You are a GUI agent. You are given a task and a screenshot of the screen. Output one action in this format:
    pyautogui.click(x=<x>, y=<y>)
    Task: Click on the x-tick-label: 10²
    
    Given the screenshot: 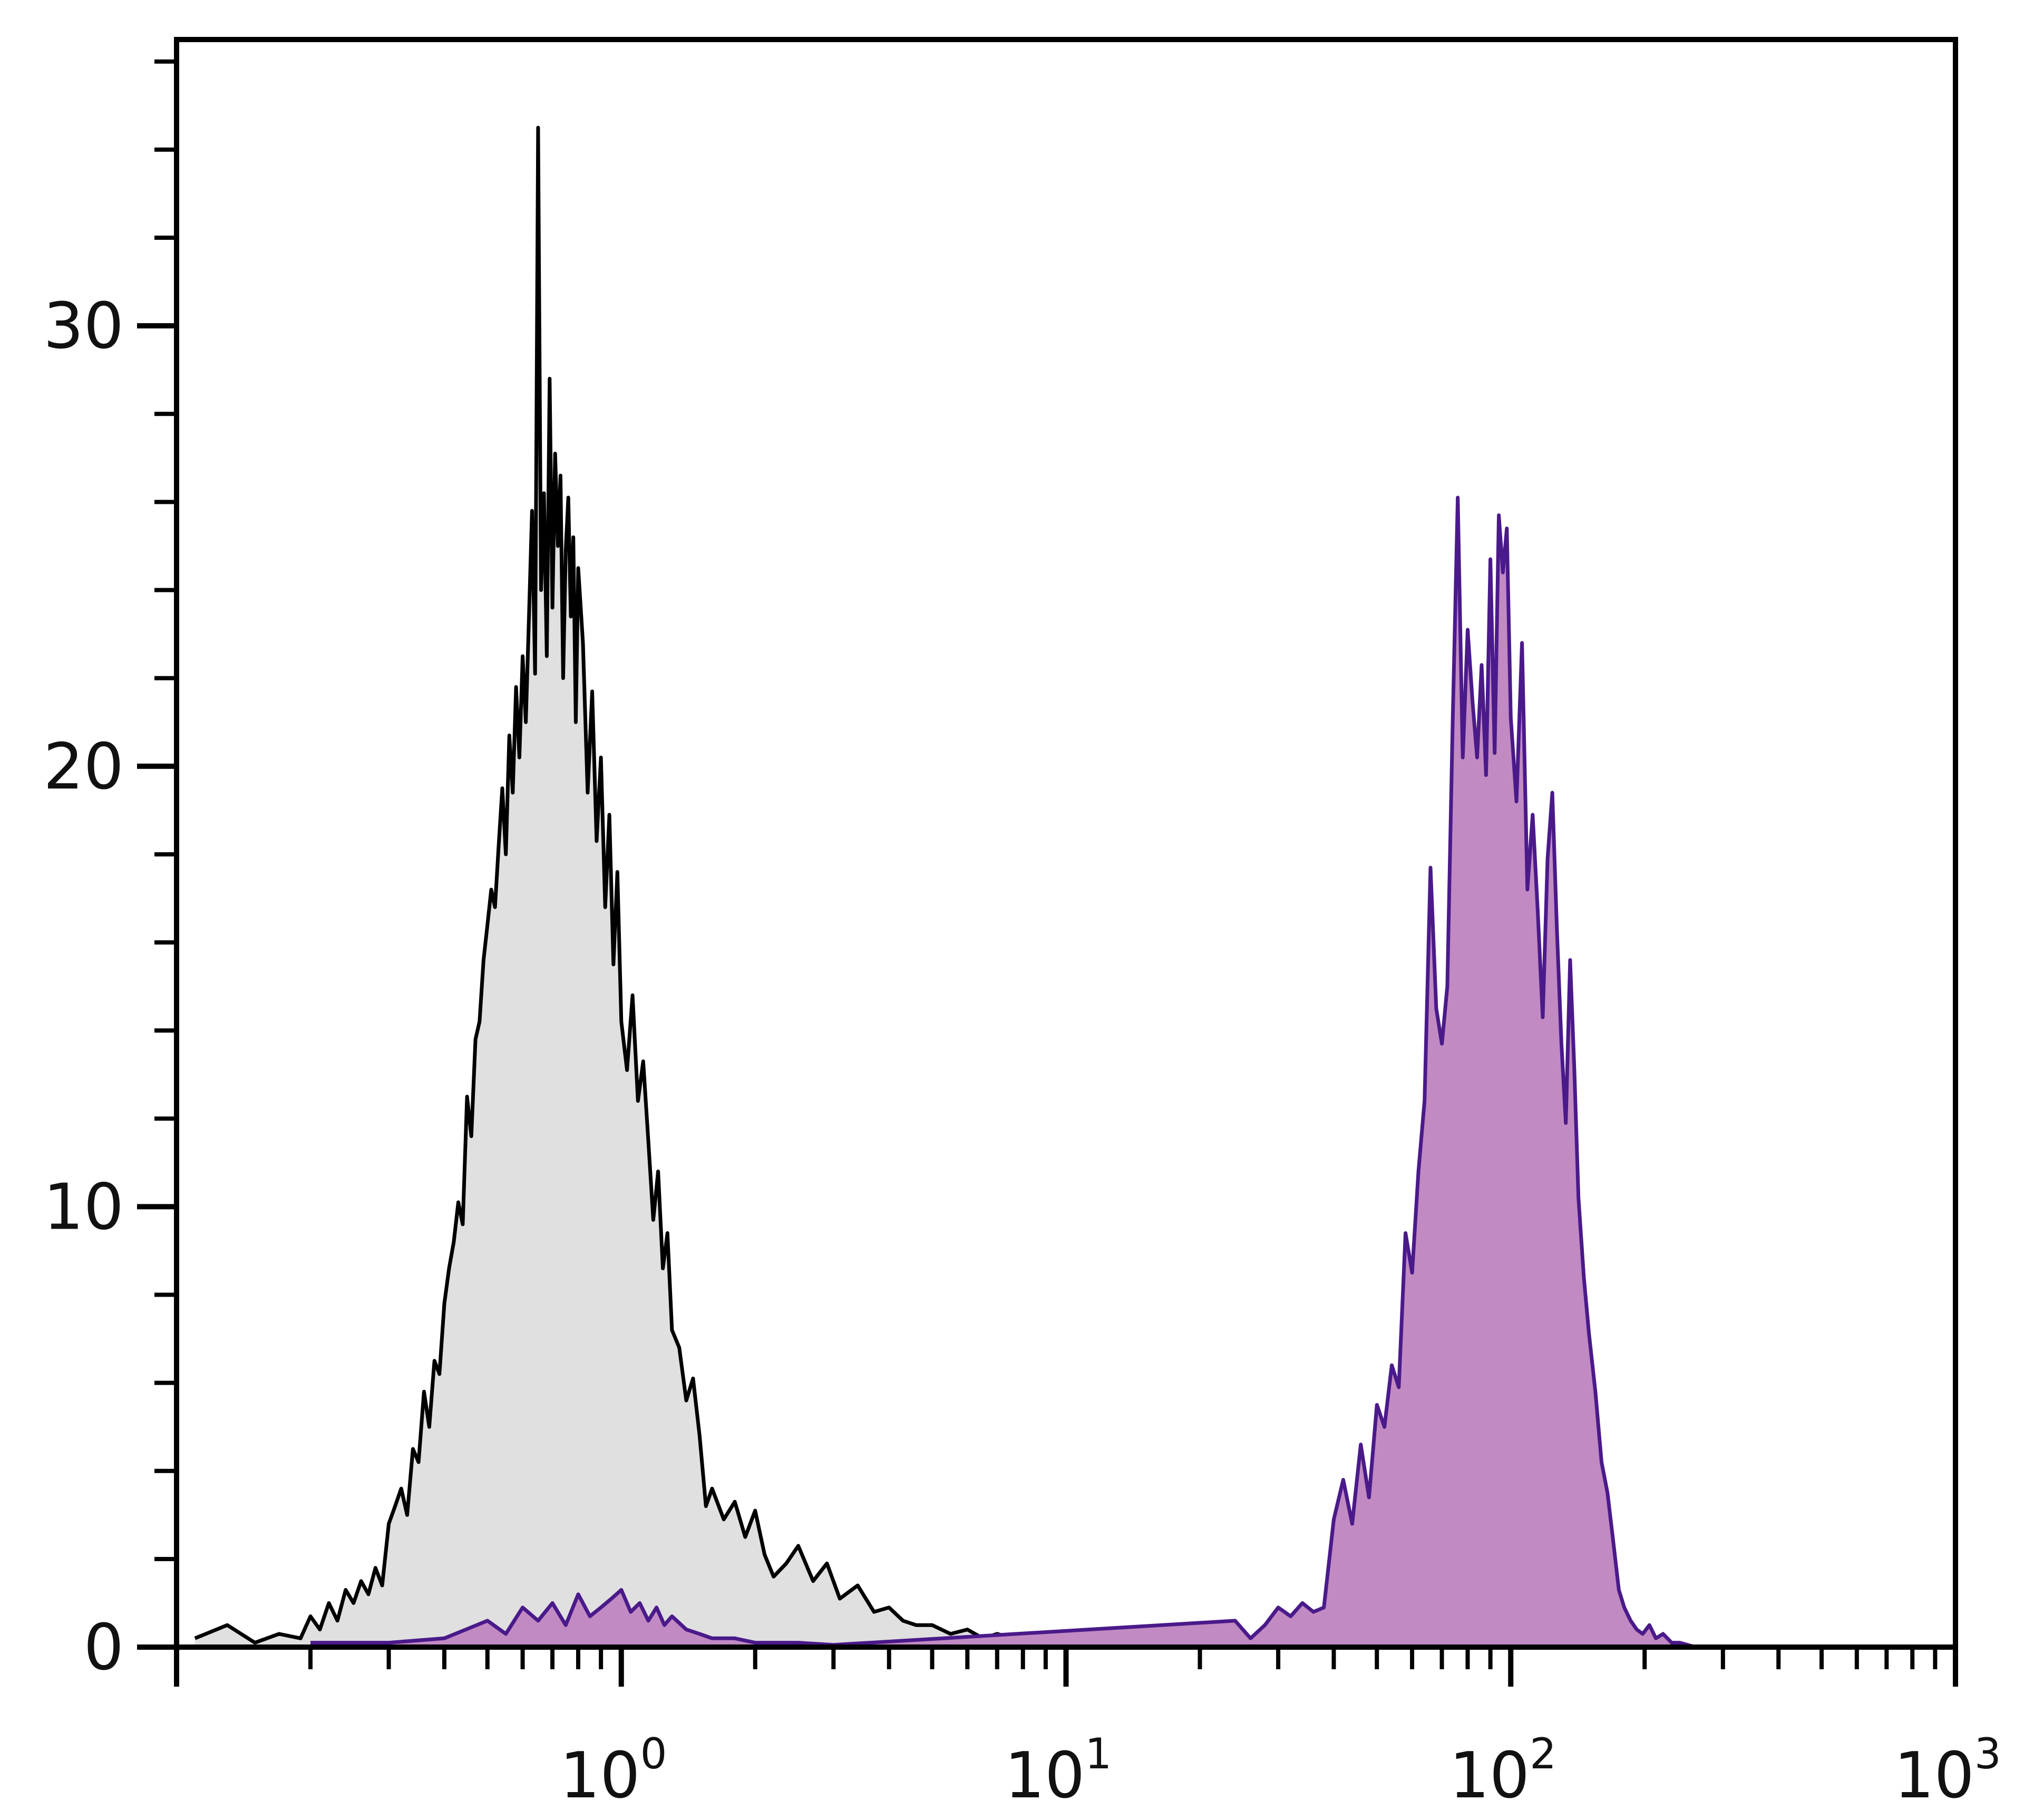 What is the action you would take?
    pyautogui.click(x=1502, y=1771)
    